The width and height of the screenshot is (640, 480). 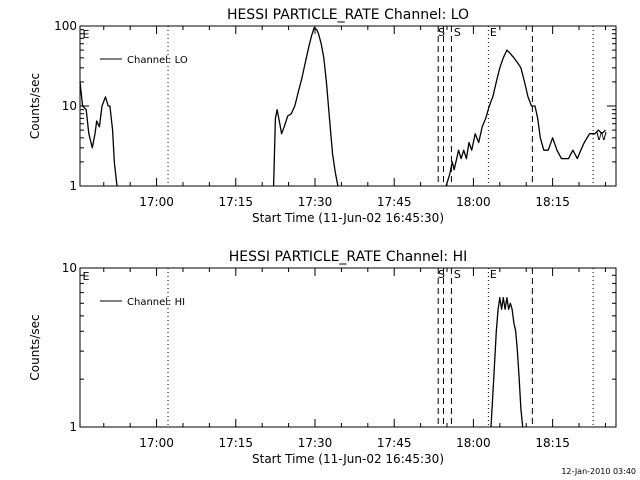 I want to click on generated-timestamp: 12-Jan-2010 03:40, so click(x=598, y=471).